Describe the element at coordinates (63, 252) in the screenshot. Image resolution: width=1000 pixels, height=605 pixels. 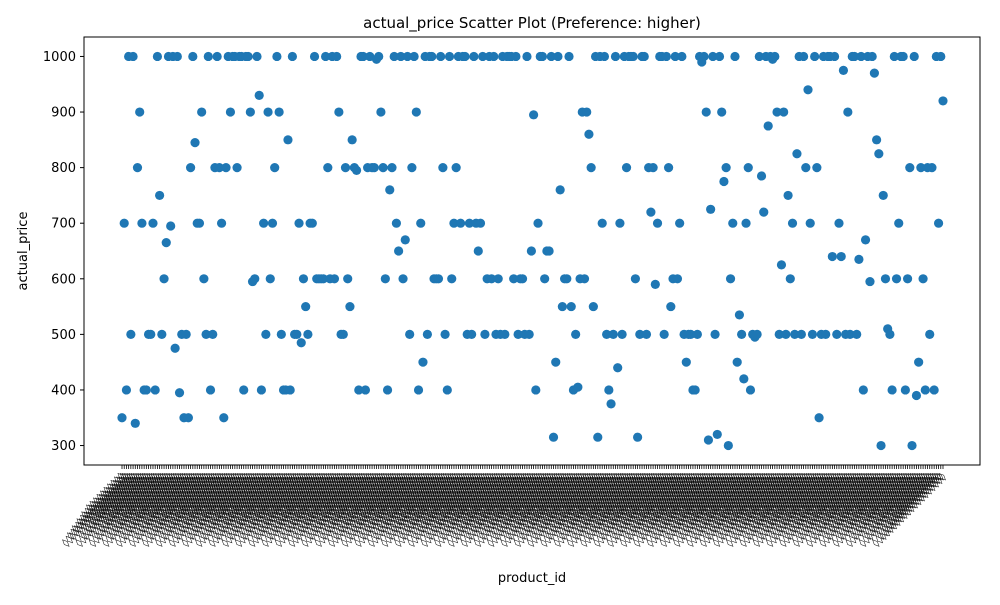
I see `y-axis: 300 400 500 600 700 800 900 1000` at that location.